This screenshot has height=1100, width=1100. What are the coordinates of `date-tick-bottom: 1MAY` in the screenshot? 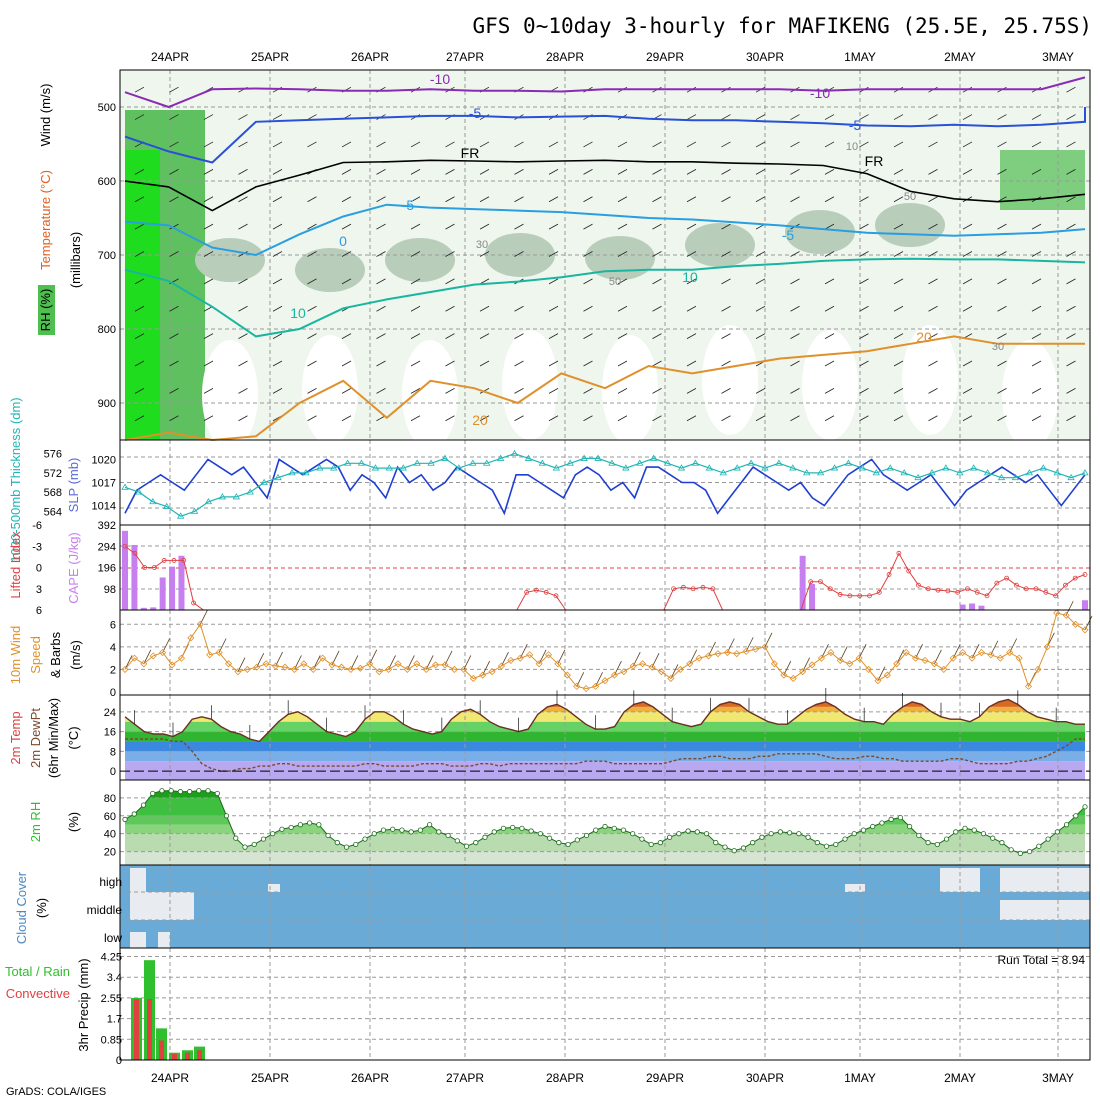 It's located at (860, 1078).